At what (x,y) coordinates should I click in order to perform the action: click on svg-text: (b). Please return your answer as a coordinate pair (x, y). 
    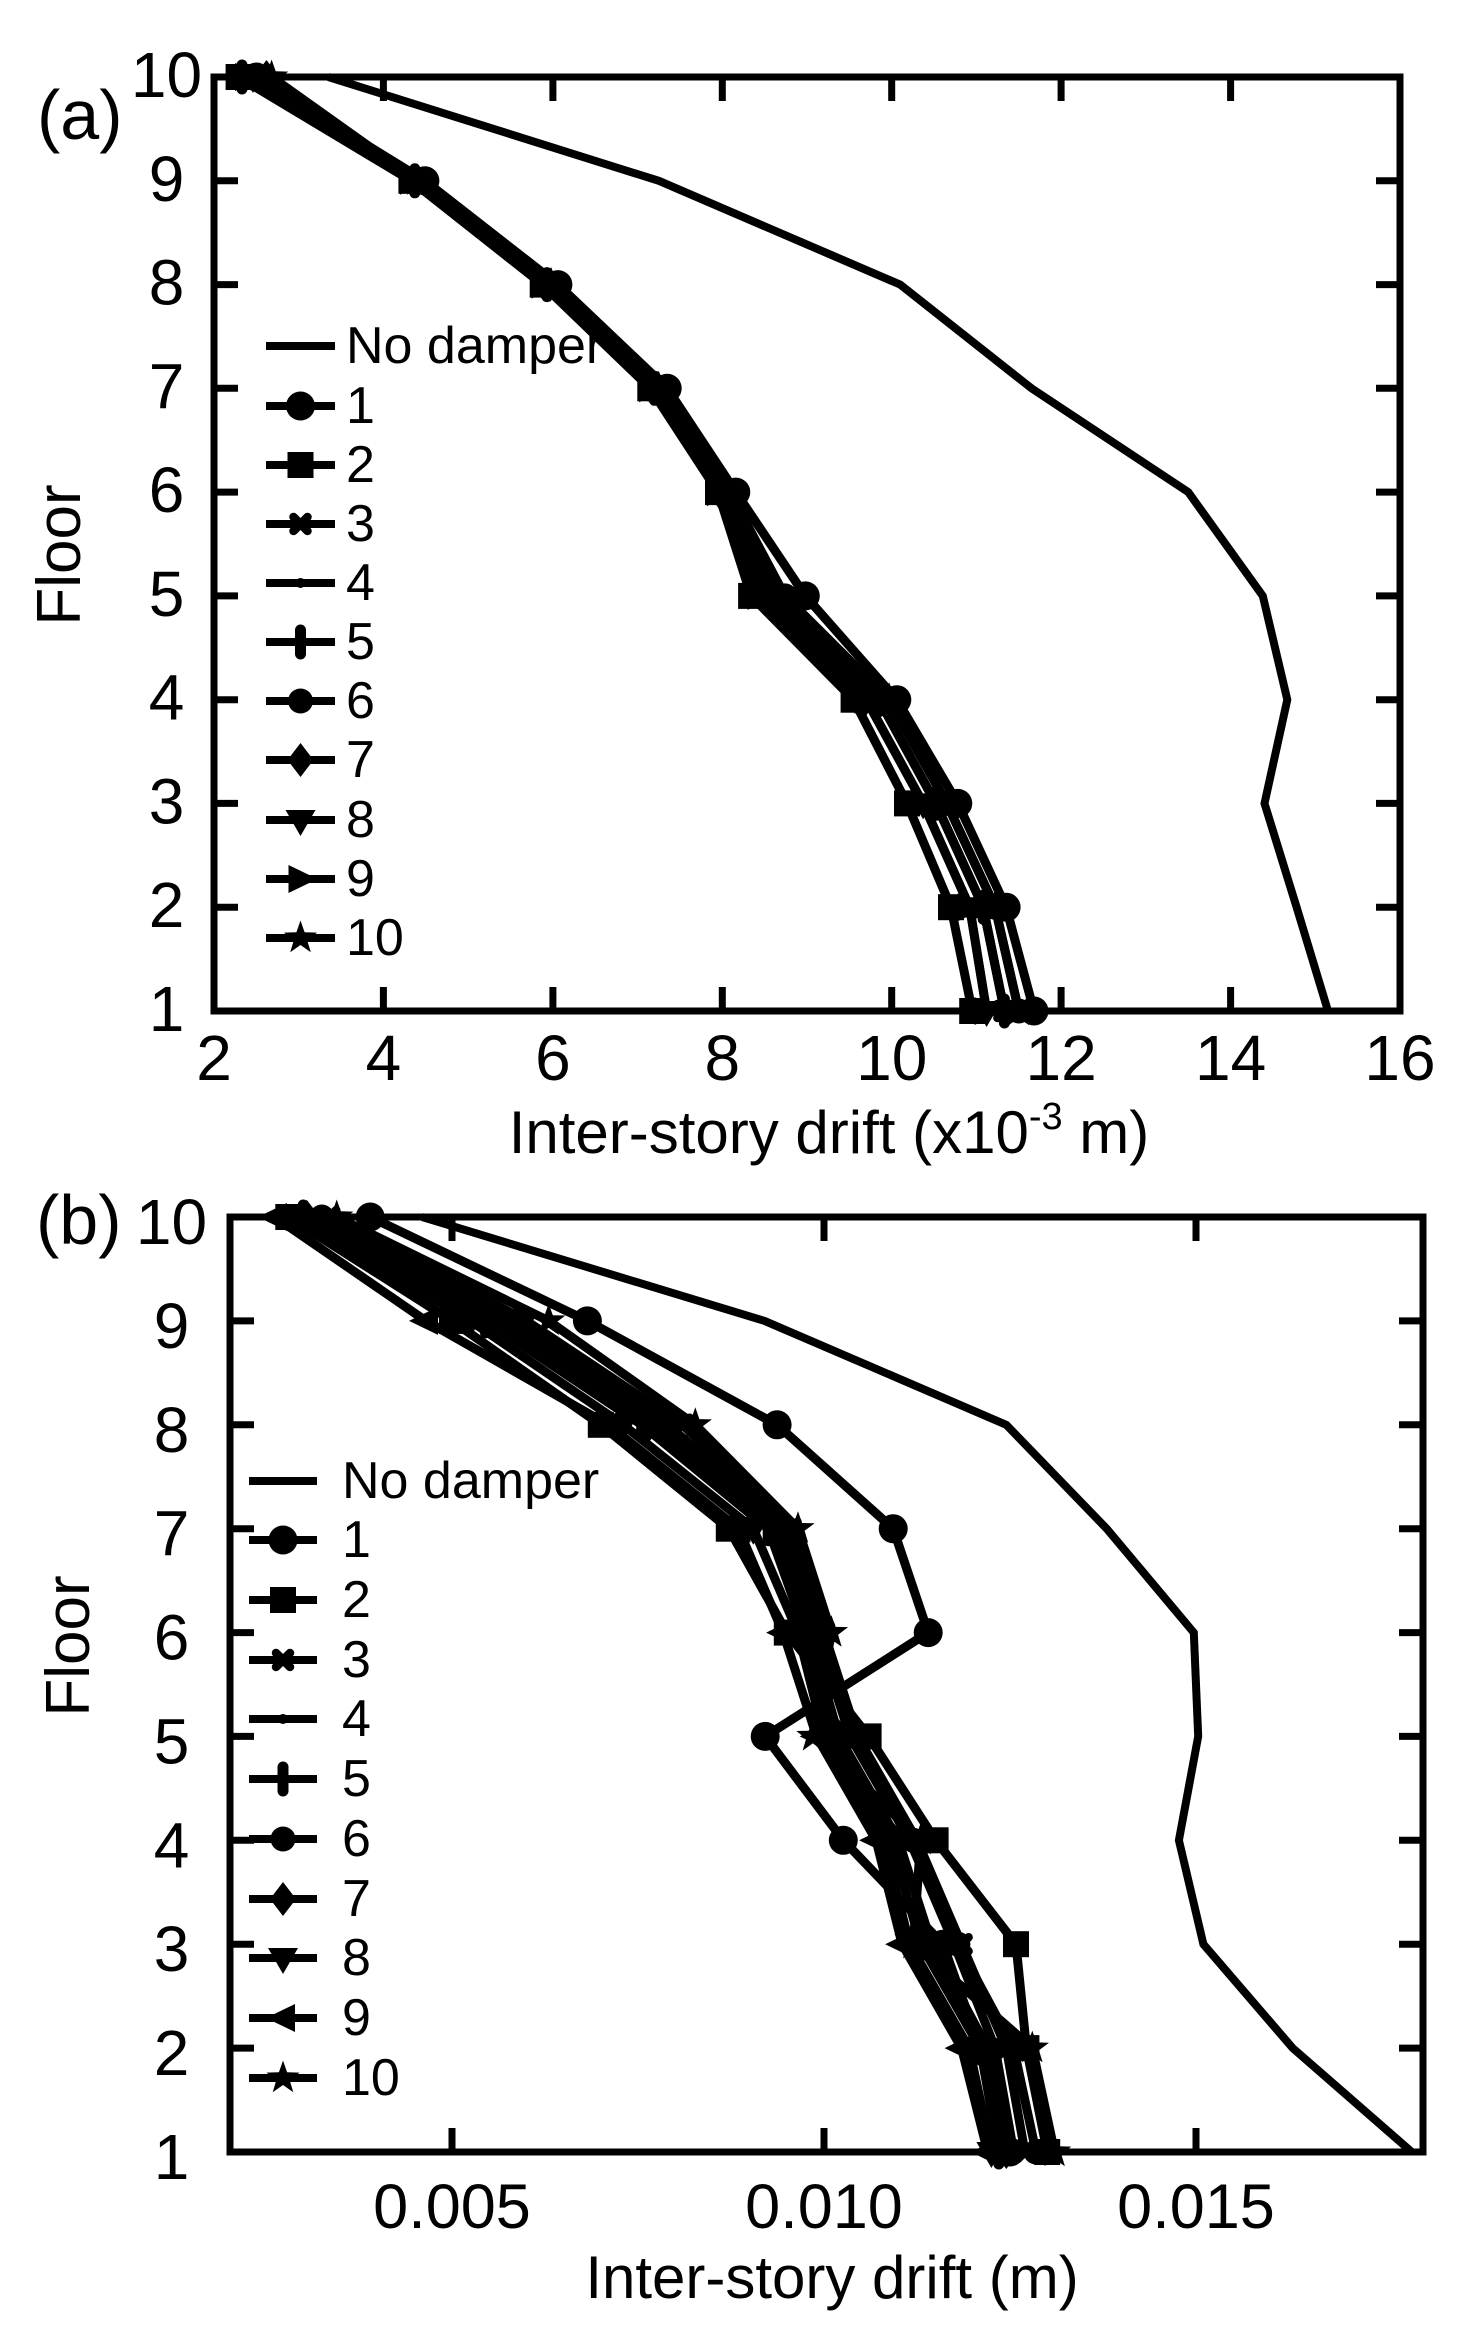
    Looking at the image, I should click on (79, 1220).